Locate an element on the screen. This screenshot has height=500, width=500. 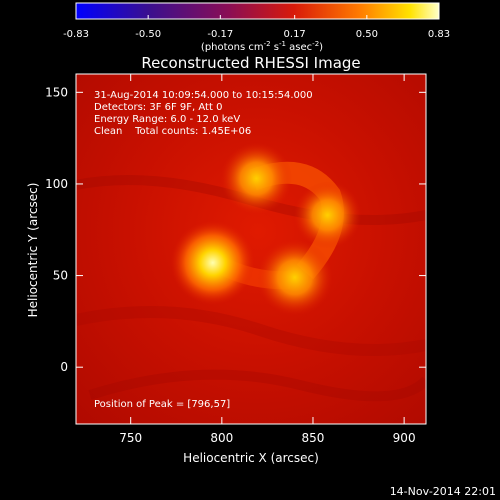
colorbar-frame is located at coordinates (257, 11).